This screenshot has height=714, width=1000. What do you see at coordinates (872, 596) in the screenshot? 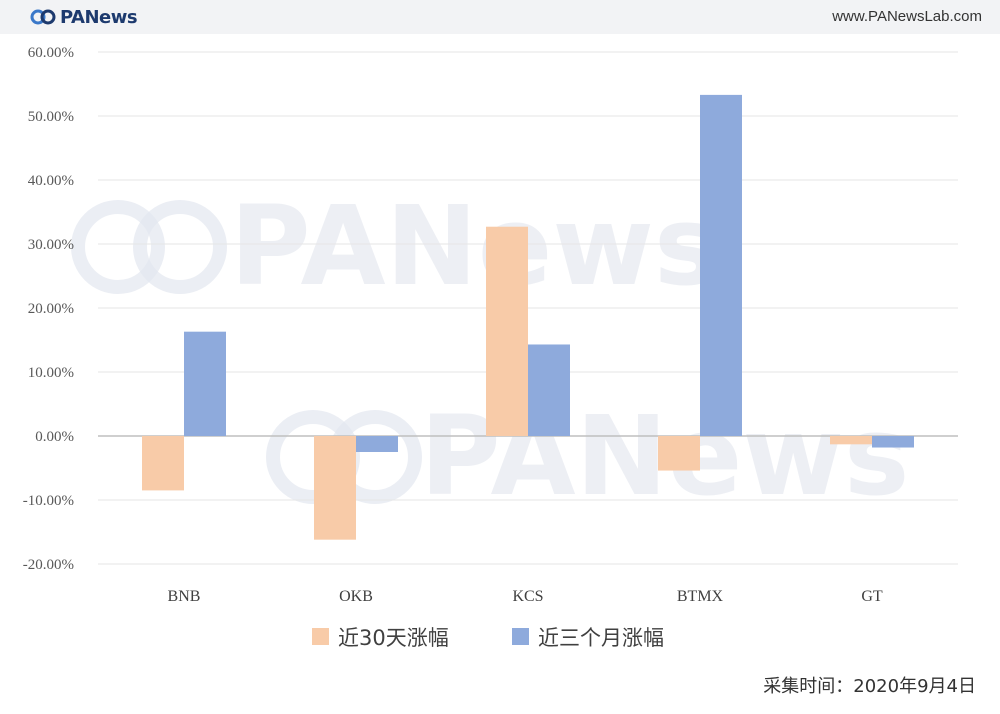
I see `x-category-label: GT` at bounding box center [872, 596].